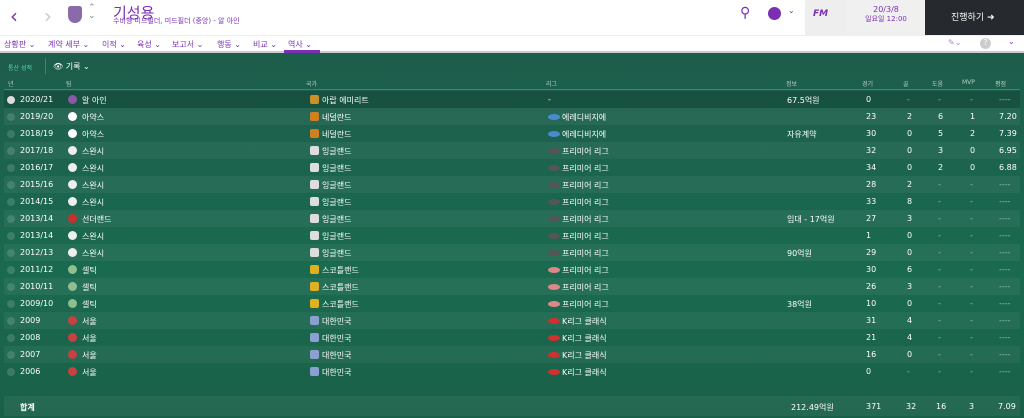 This screenshot has height=418, width=1024. I want to click on globe-icon, so click(774, 13).